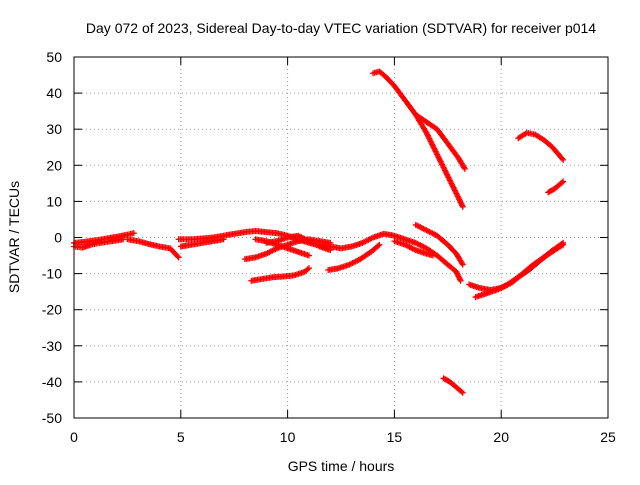  Describe the element at coordinates (52, 274) in the screenshot. I see `y-tick-label: -10` at that location.